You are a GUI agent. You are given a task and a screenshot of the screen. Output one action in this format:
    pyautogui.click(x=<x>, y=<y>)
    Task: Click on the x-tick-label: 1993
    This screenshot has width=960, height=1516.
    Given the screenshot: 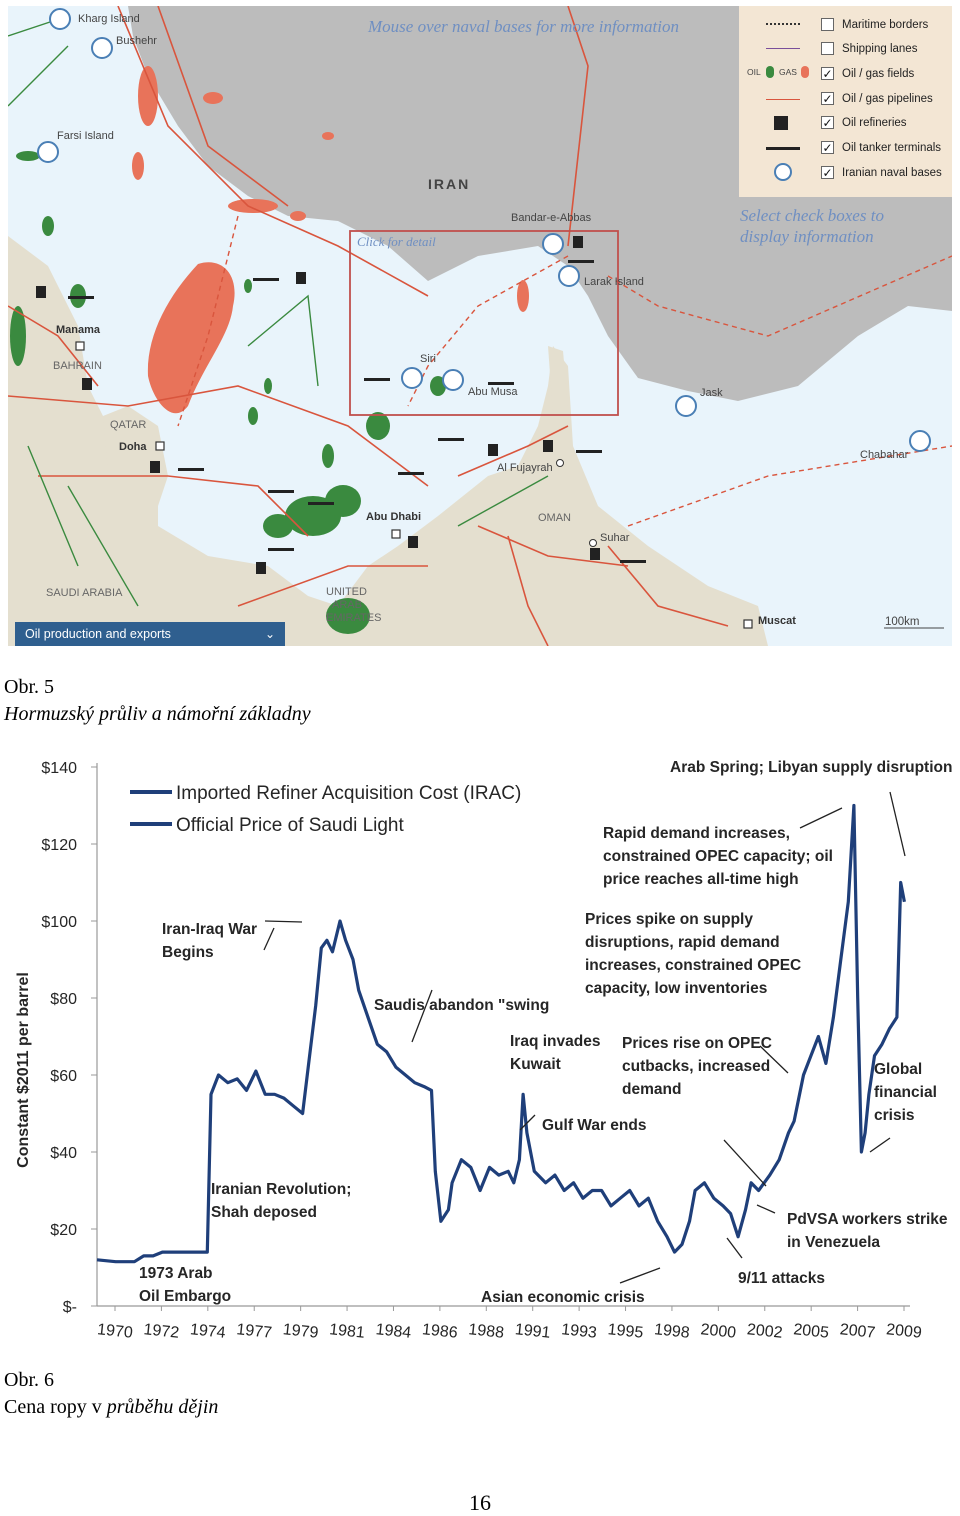 What is the action you would take?
    pyautogui.click(x=578, y=1331)
    